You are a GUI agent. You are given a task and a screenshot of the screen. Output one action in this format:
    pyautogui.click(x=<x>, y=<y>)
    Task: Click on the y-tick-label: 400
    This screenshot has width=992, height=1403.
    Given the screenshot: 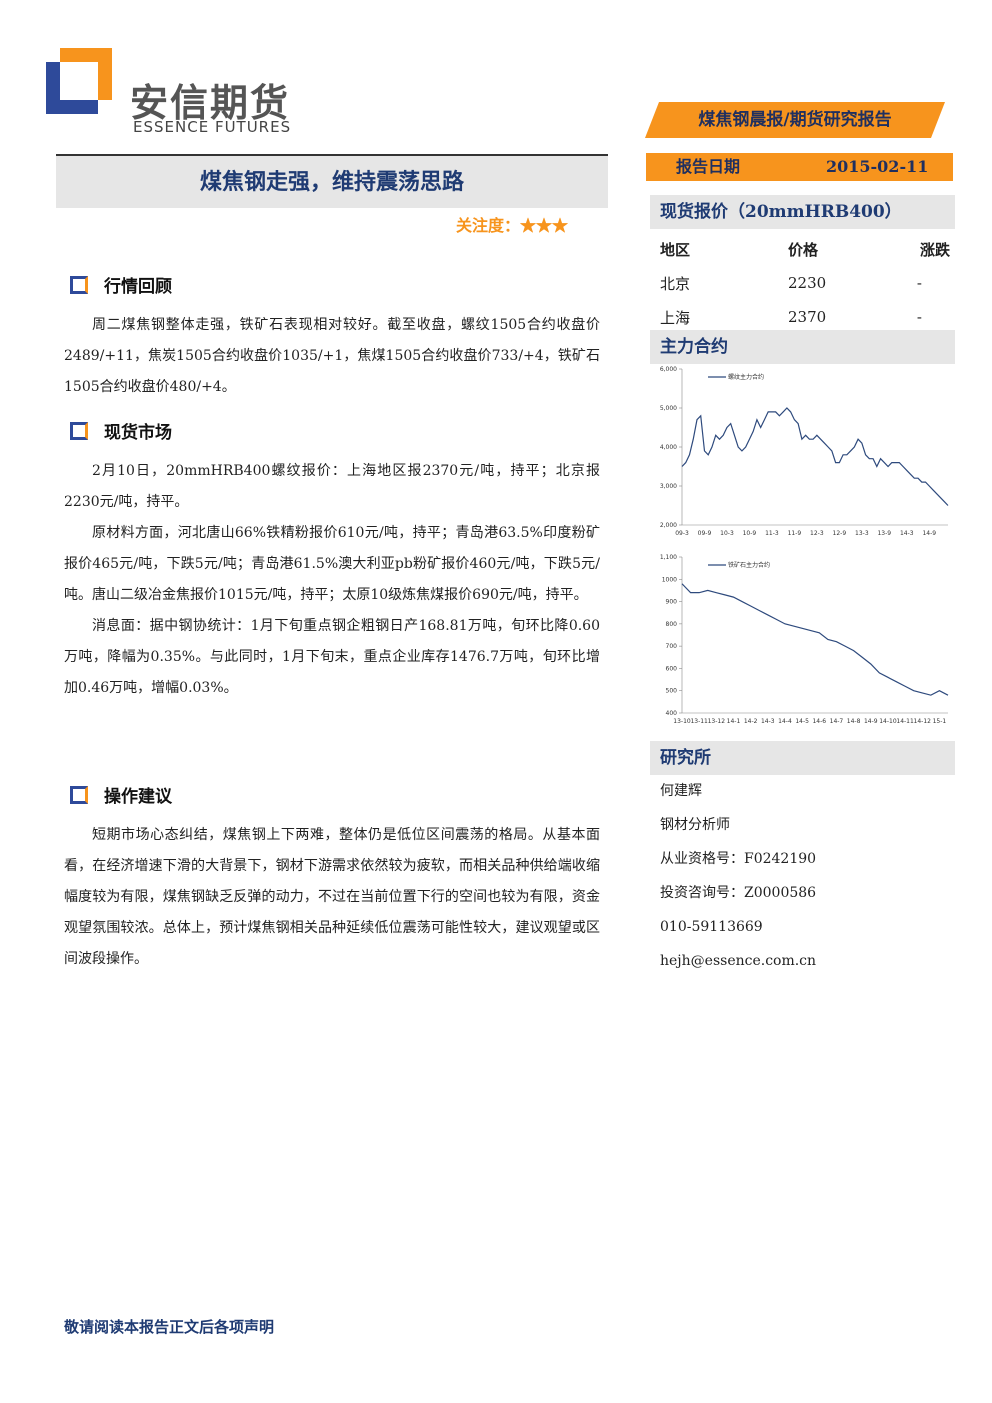 What is the action you would take?
    pyautogui.click(x=672, y=713)
    